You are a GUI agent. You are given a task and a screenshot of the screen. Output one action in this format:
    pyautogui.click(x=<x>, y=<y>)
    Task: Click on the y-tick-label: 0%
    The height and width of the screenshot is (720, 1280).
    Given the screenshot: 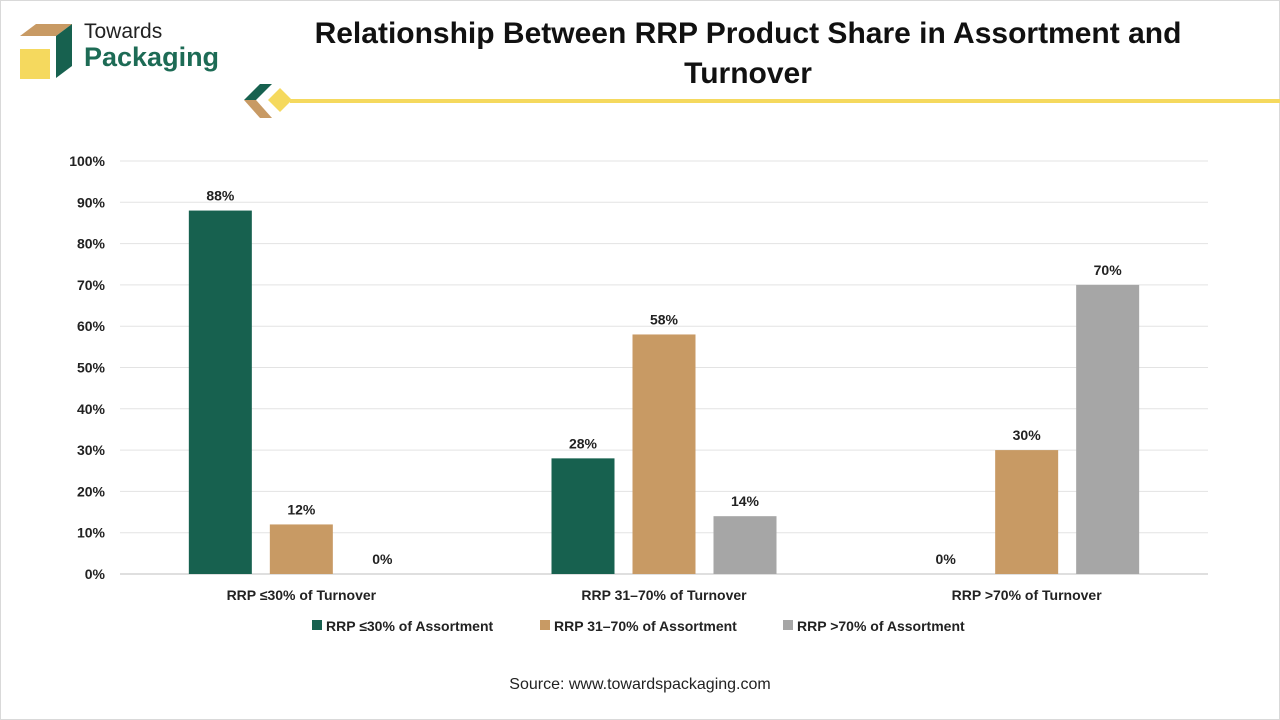 What is the action you would take?
    pyautogui.click(x=95, y=574)
    